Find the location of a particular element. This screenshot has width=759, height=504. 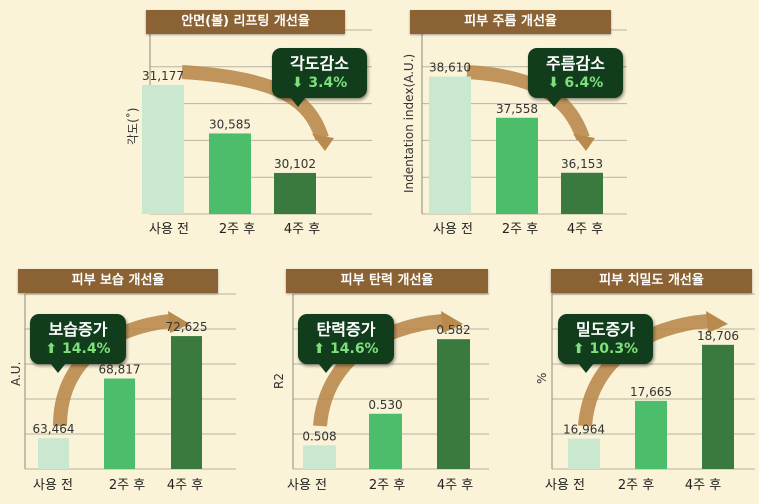

chart-title: 피부 치밀도 개선율 is located at coordinates (651, 281).